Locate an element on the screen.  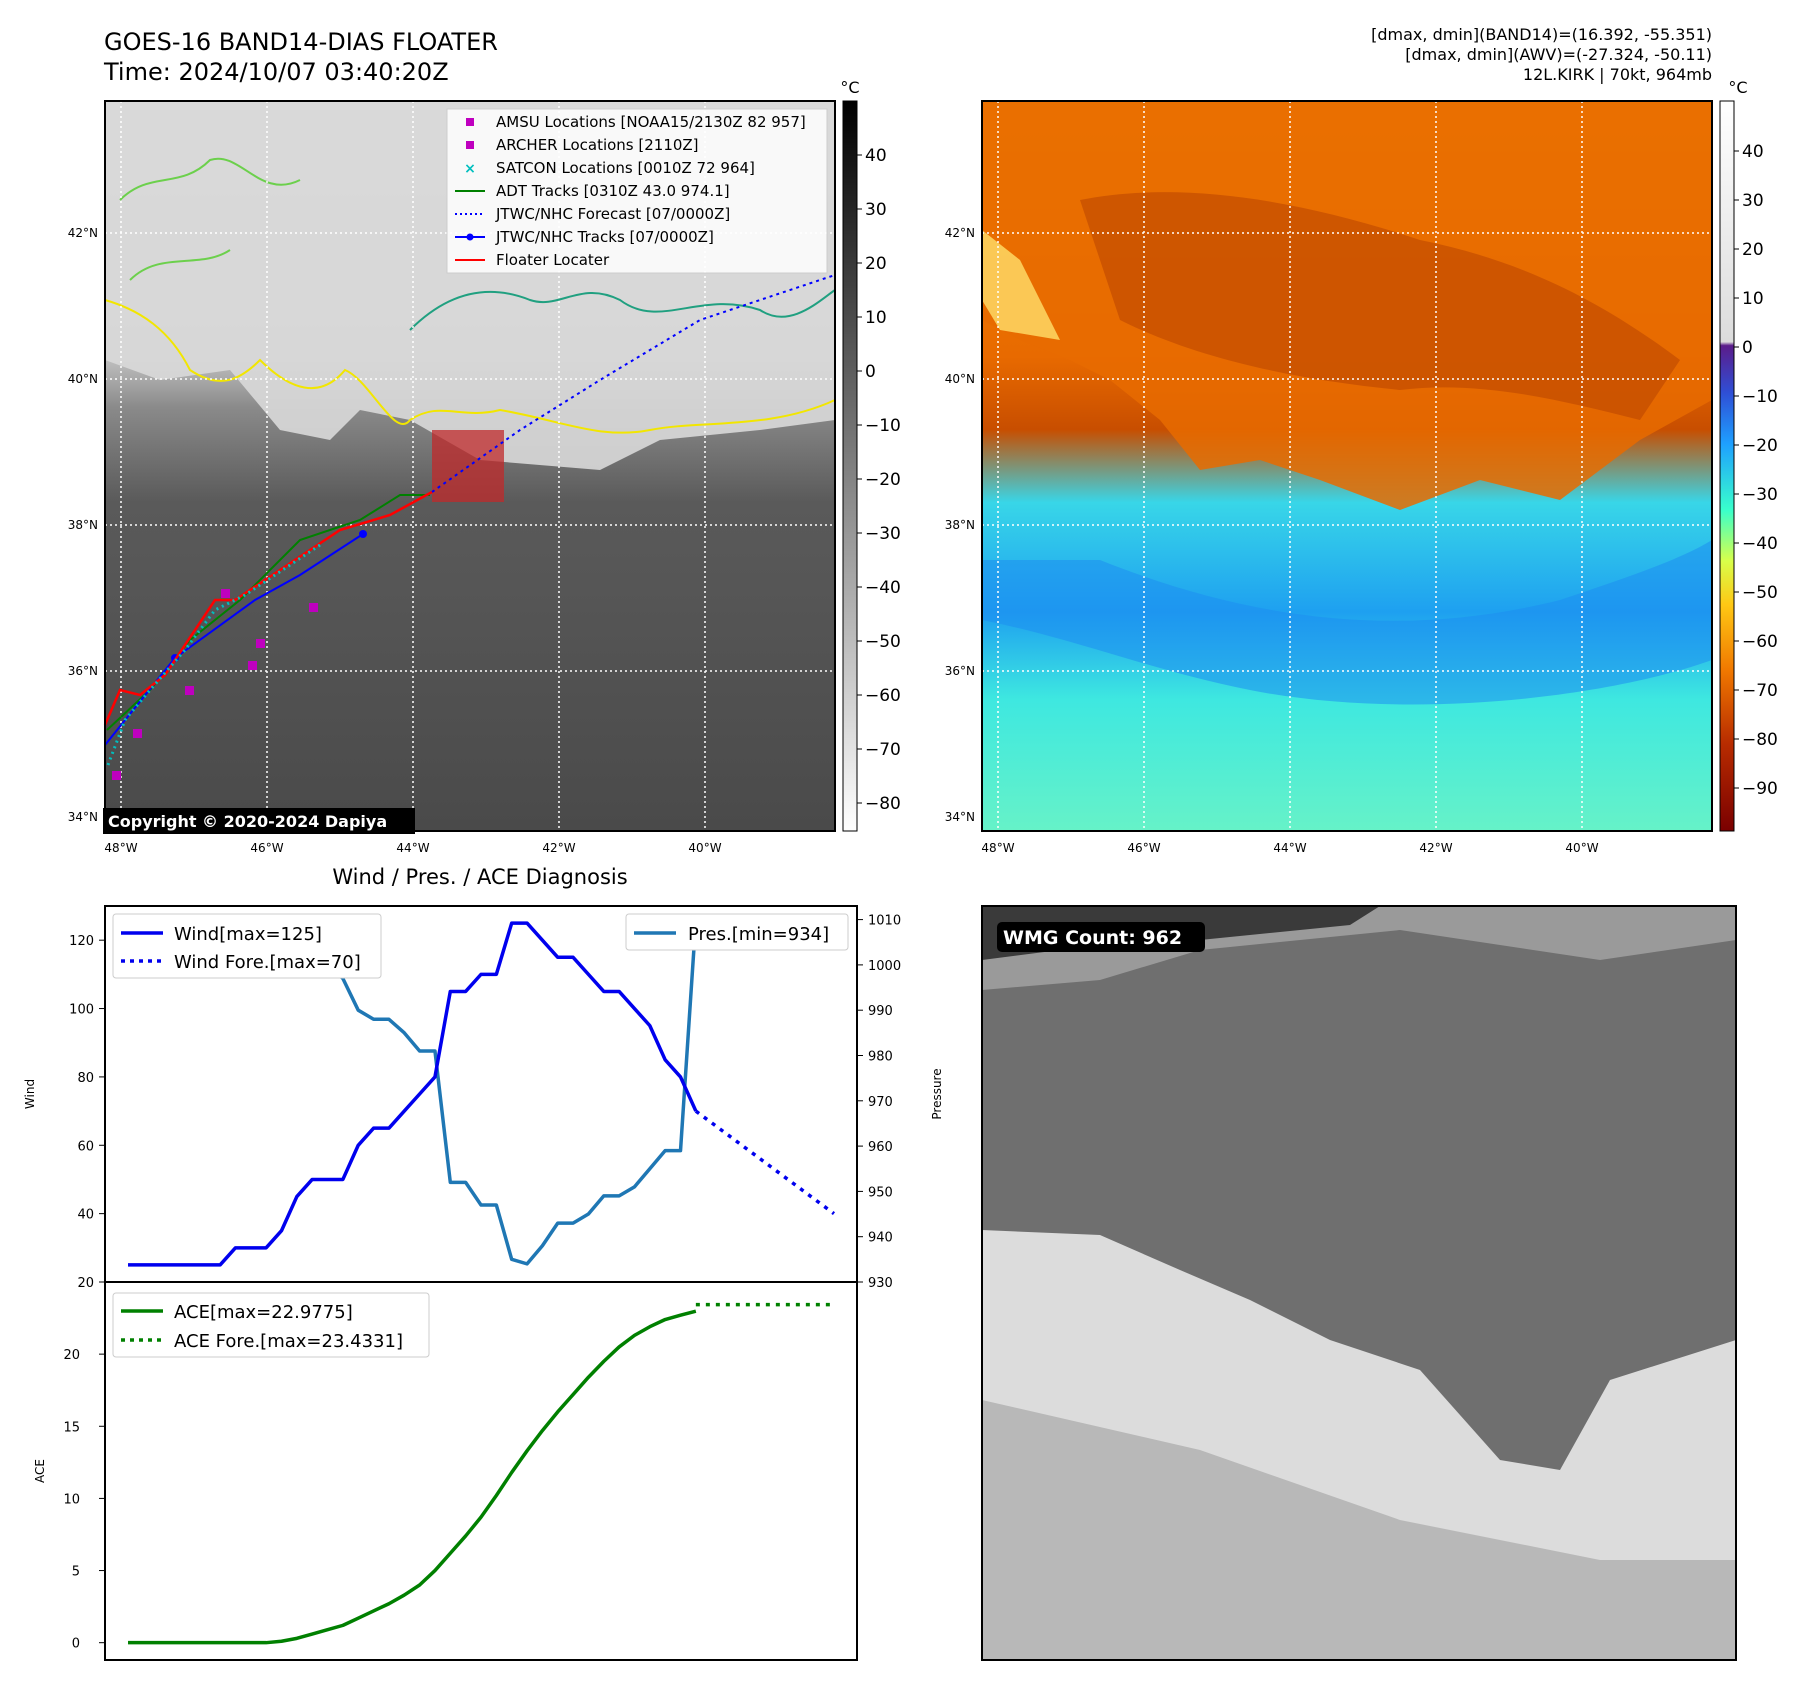
ir-lon-label: 40°W is located at coordinates (704, 848).